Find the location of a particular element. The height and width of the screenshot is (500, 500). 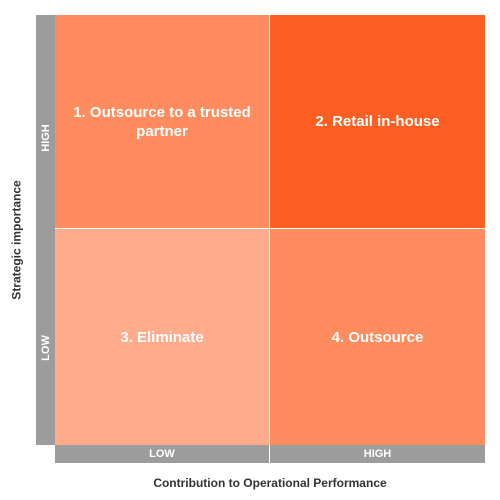

y-tick-low: LOW is located at coordinates (45, 348).